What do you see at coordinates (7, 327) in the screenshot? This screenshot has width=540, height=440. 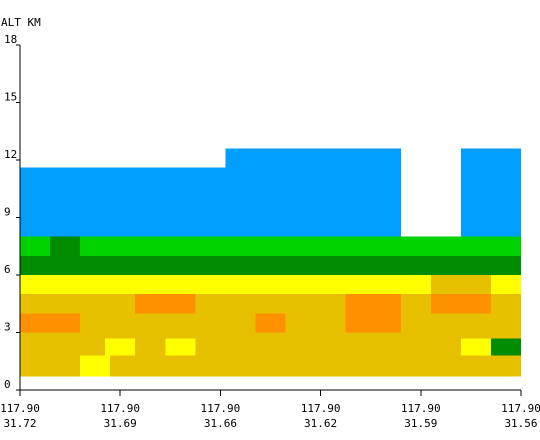 I see `y-tick-label: 3` at bounding box center [7, 327].